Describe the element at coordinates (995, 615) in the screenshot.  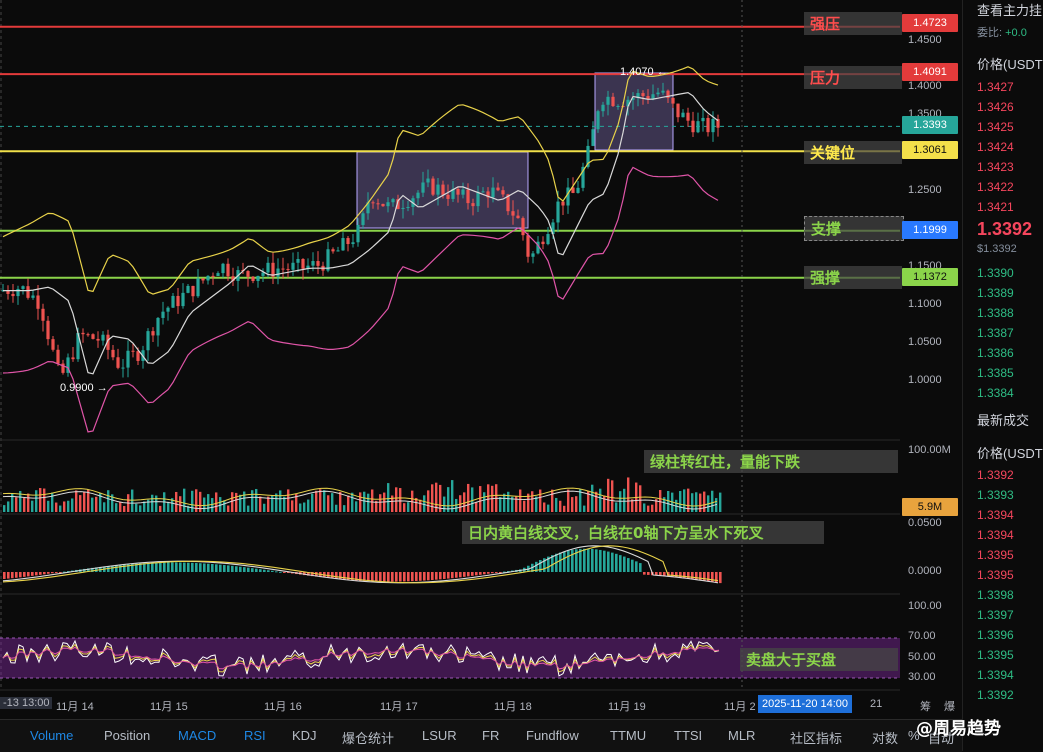
I see `trade-row: 1.3397` at that location.